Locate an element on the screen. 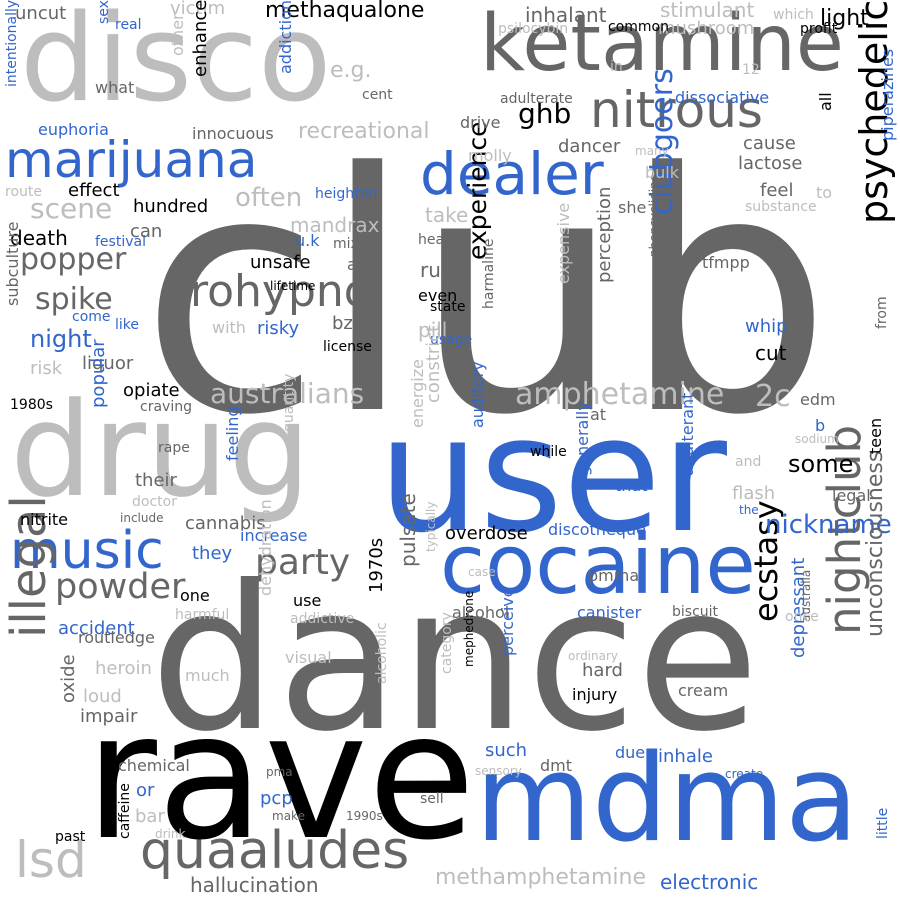  word-psilocybin: psilocybin is located at coordinates (533, 29).